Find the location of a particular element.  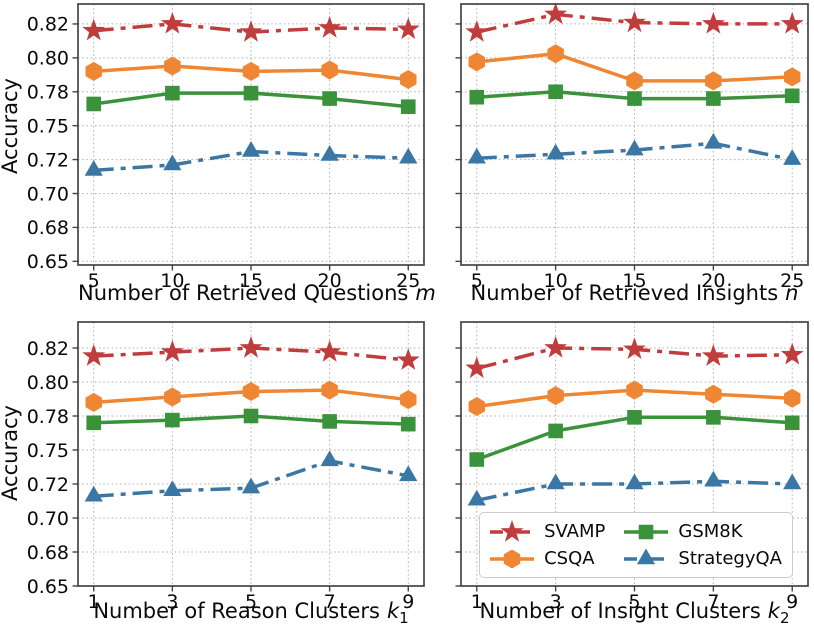

xlabel-insight-clusters: Number of Insight Clusters k2 is located at coordinates (634, 613).